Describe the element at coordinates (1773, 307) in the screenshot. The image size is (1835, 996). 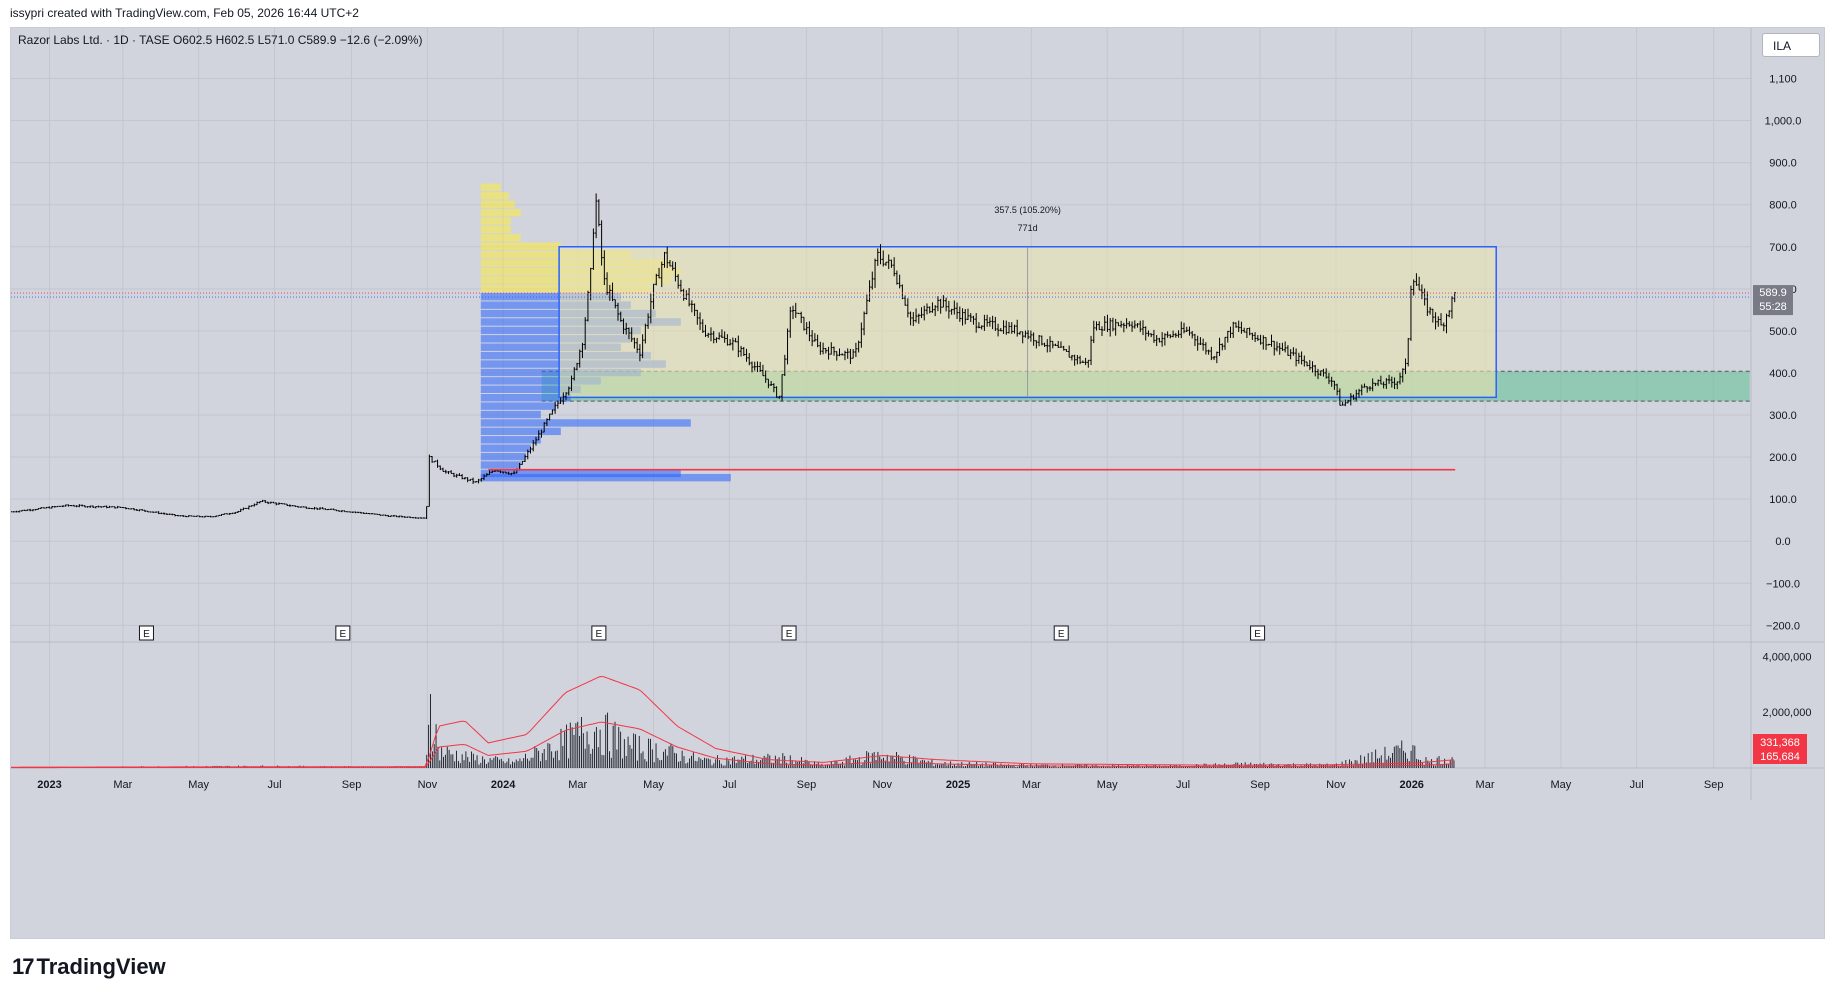
I see `countdown-label: 55:28` at that location.